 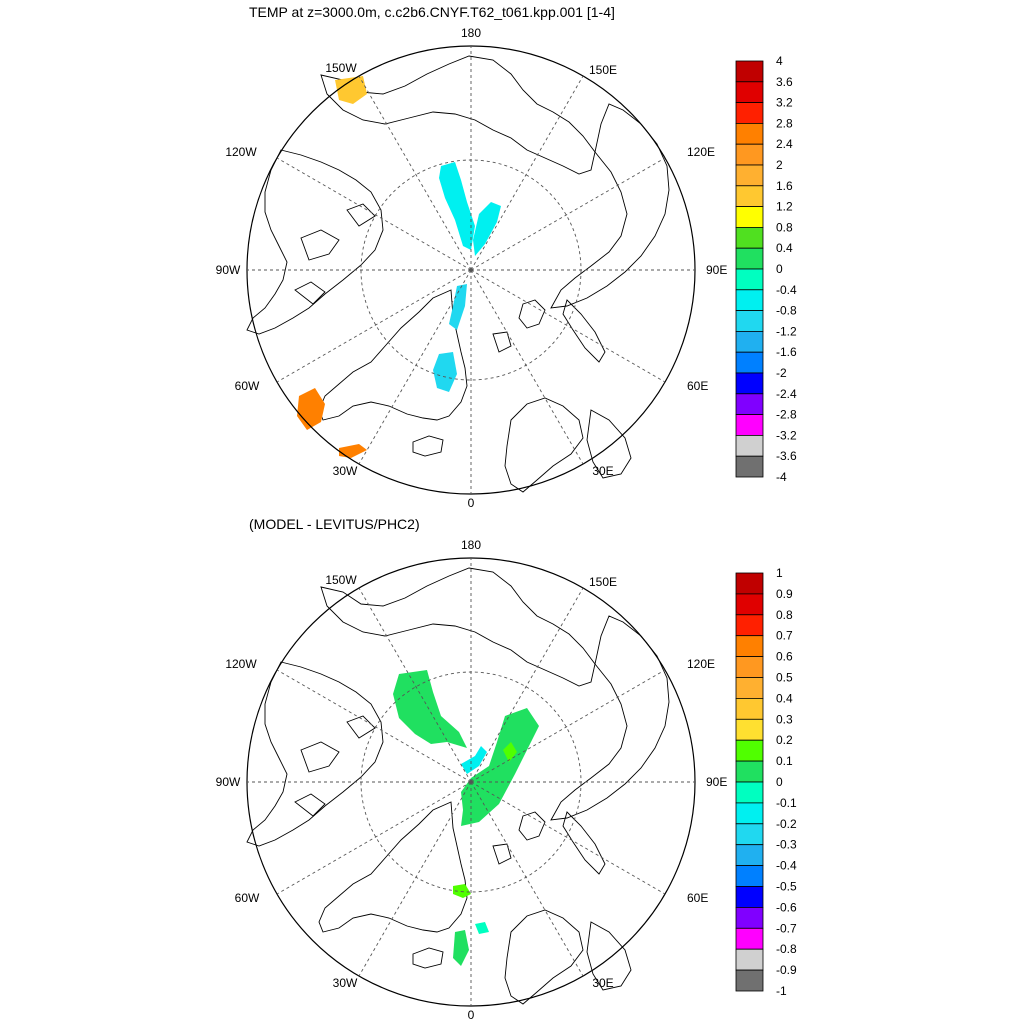 What do you see at coordinates (784, 103) in the screenshot?
I see `colorbar-label: 3.2` at bounding box center [784, 103].